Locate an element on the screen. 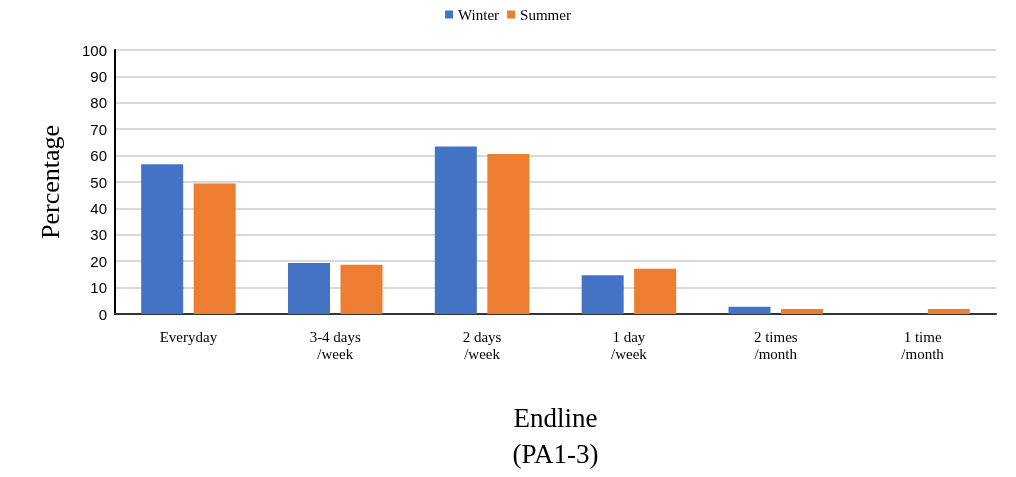  y-tick-label: 50 is located at coordinates (98, 182).